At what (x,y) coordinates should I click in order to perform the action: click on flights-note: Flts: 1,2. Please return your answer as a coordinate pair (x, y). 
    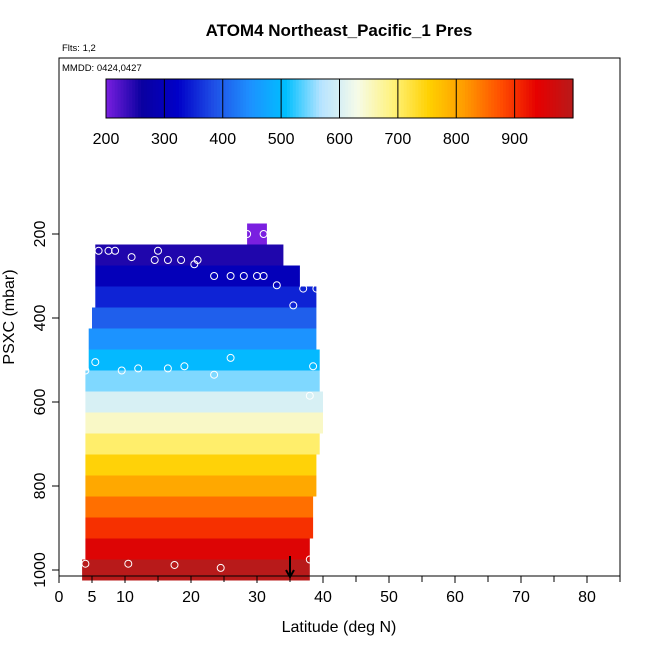
    Looking at the image, I should click on (79, 48).